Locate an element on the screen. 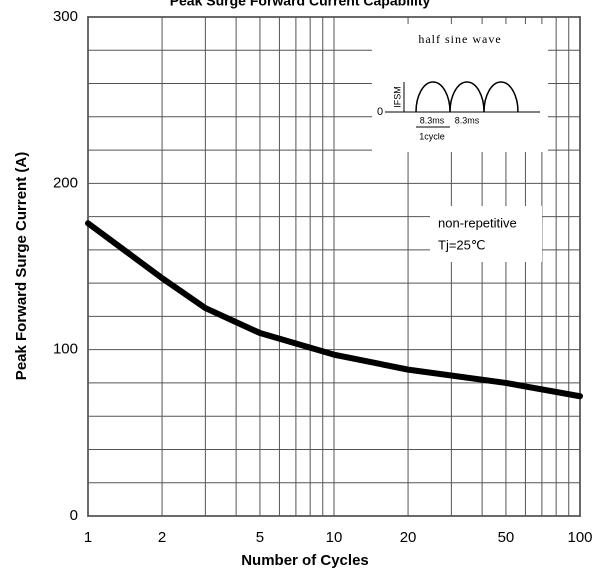 This screenshot has height=574, width=610. x-tick-label: 2 is located at coordinates (162, 537).